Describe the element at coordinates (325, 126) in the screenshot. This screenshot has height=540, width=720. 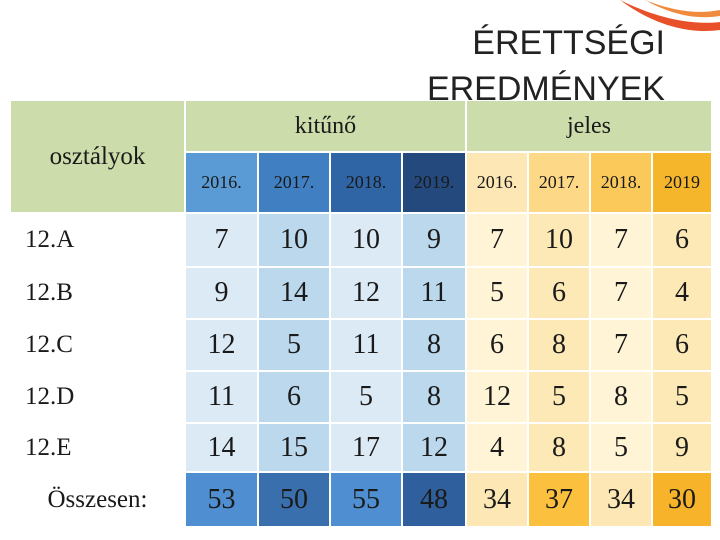
I see `group-header: kitűnő` at that location.